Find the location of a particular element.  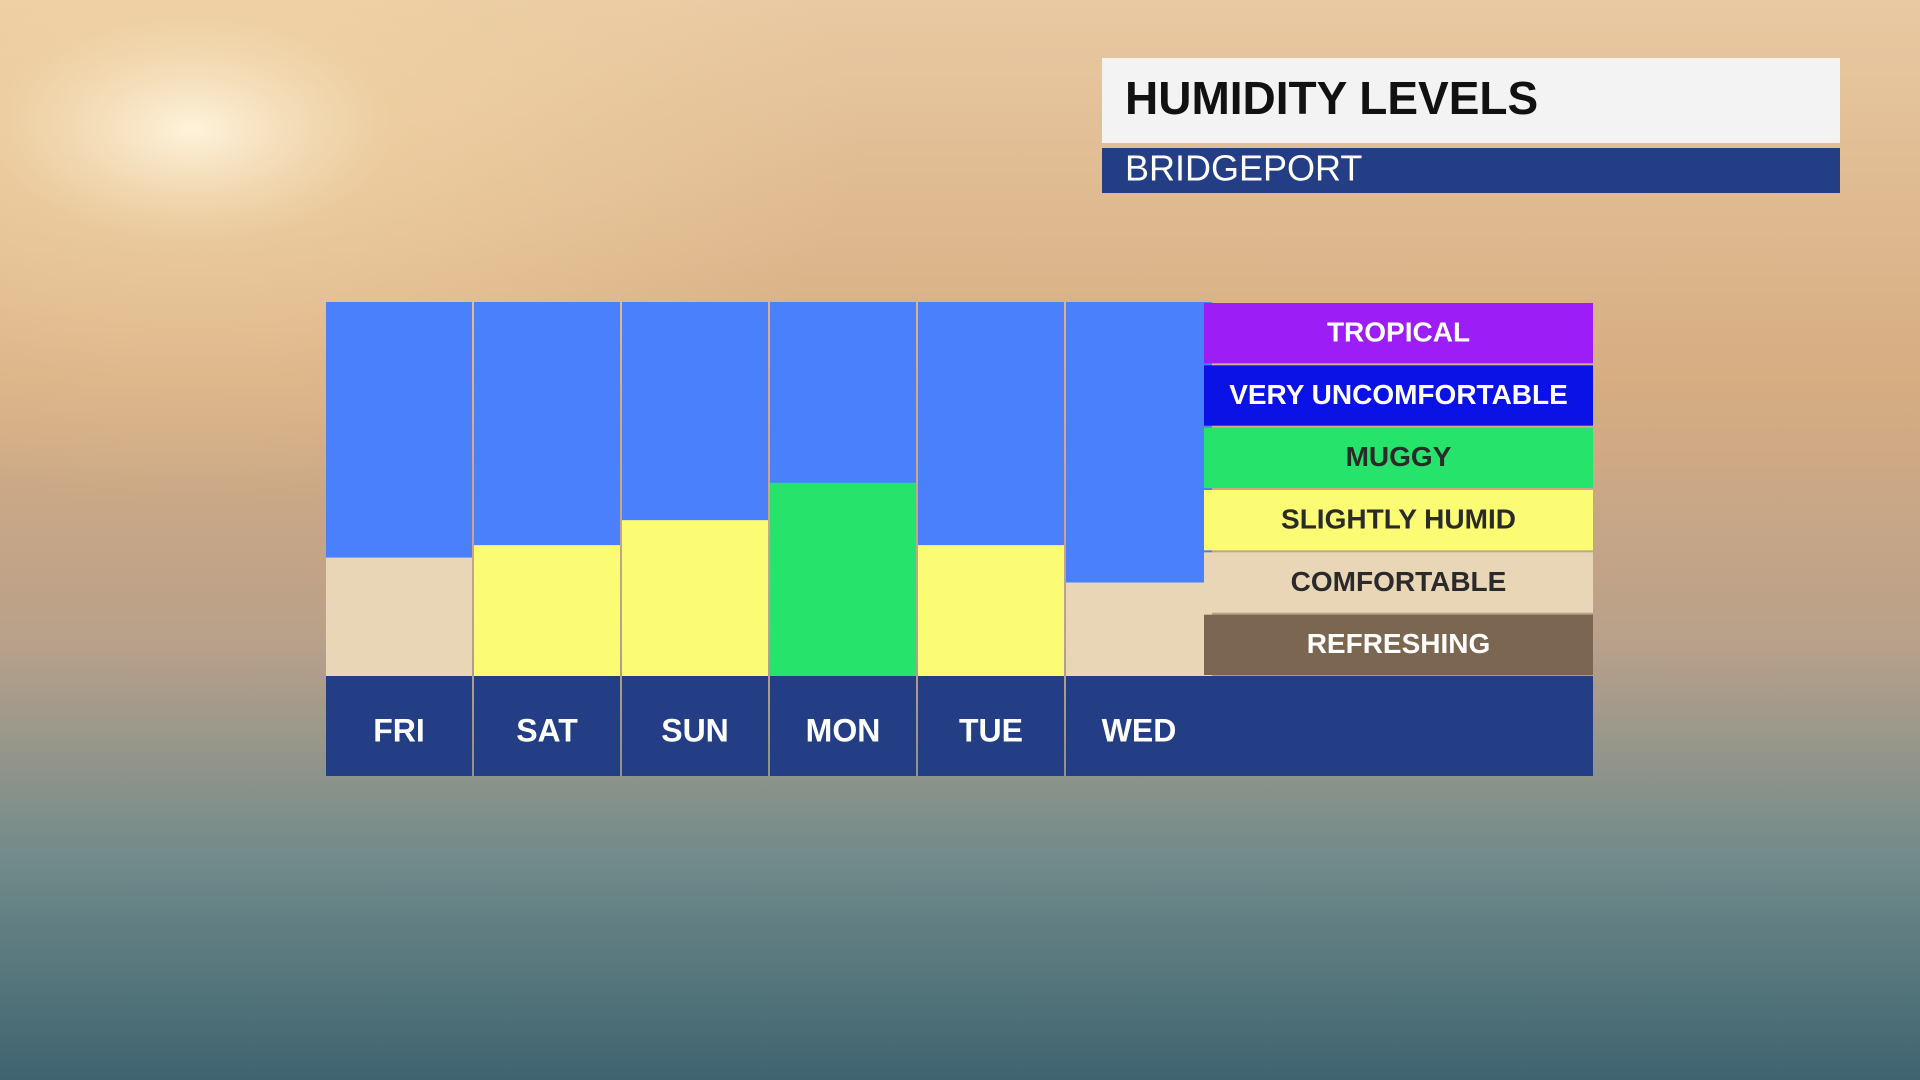

legend-label: MUGGY is located at coordinates (1399, 456).